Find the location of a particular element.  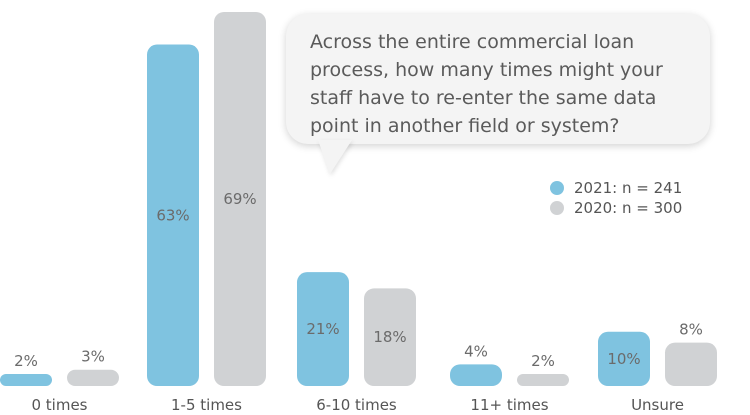

legend-swatch-2020 is located at coordinates (557, 208).